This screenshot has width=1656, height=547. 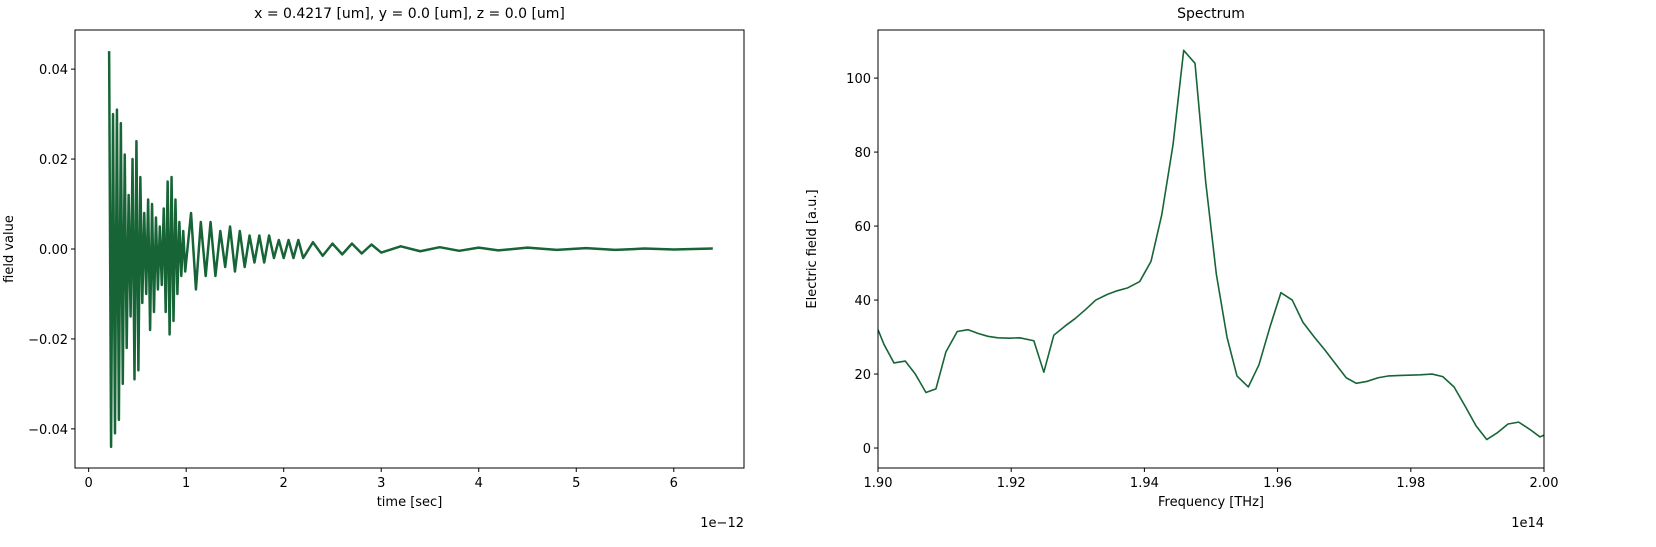 I want to click on x-tick-label: 2, so click(x=284, y=483).